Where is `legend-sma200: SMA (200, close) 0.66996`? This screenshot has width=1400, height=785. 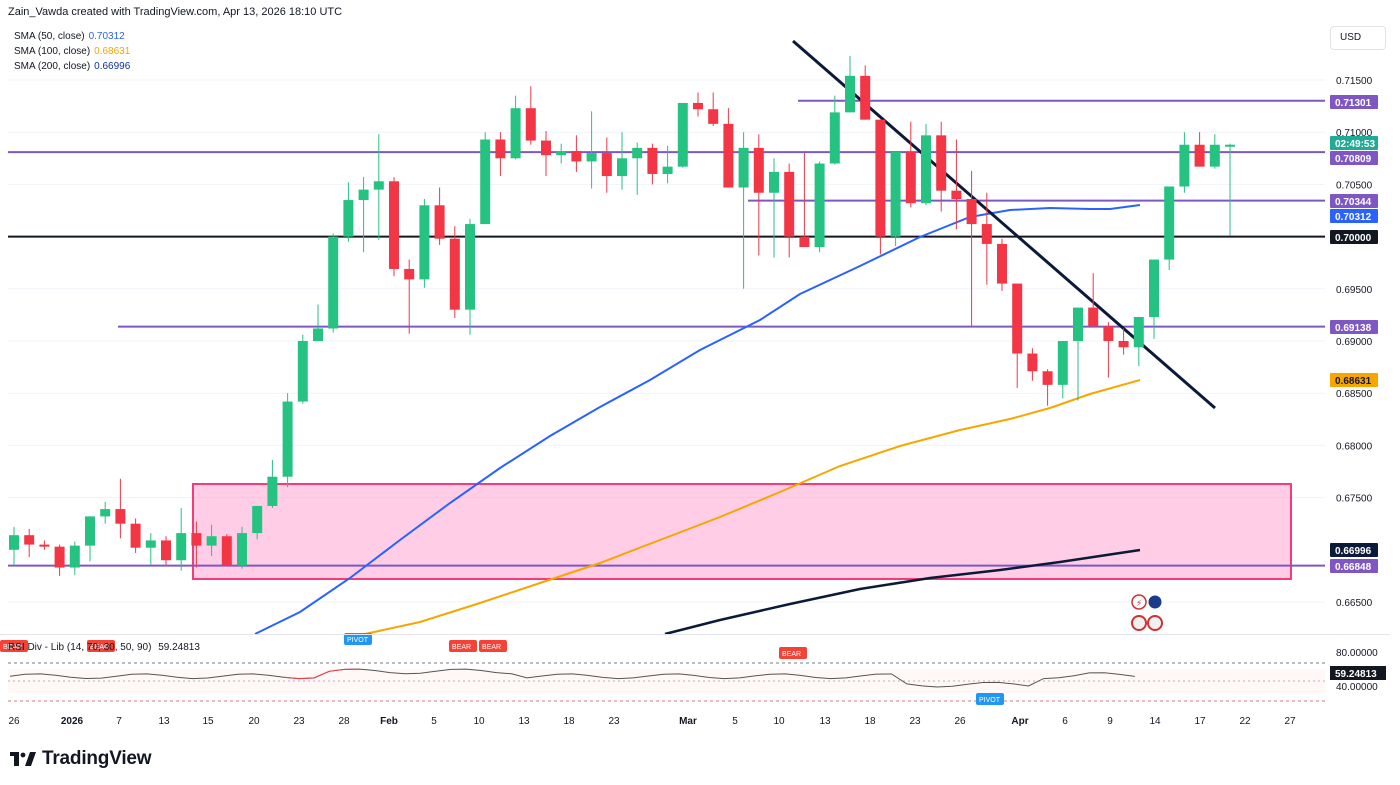 legend-sma200: SMA (200, close) 0.66996 is located at coordinates (72, 66).